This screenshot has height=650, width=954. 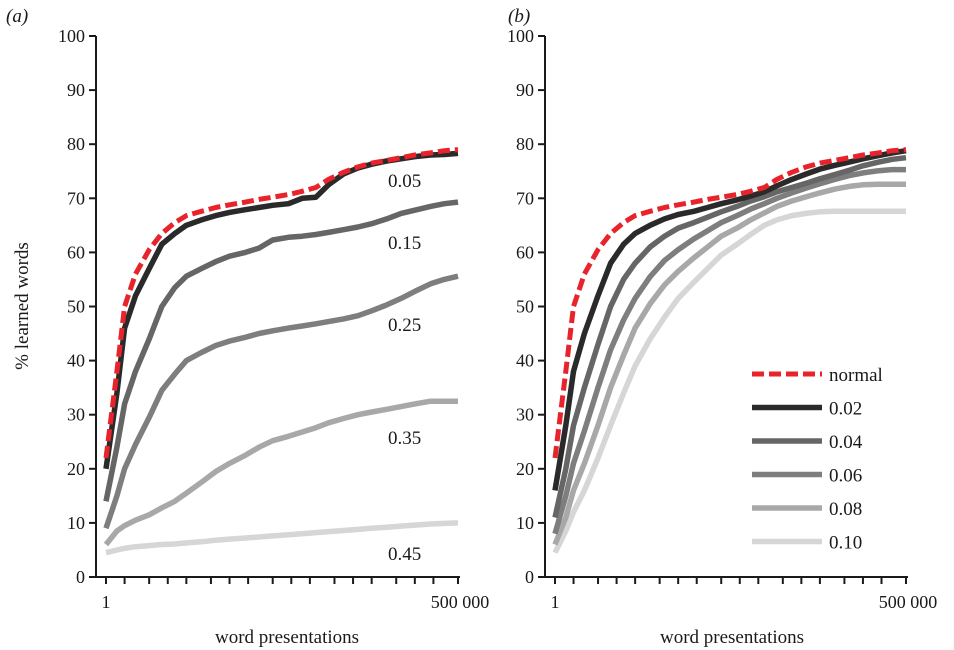 What do you see at coordinates (404, 554) in the screenshot?
I see `line-label-0.45: 0.45` at bounding box center [404, 554].